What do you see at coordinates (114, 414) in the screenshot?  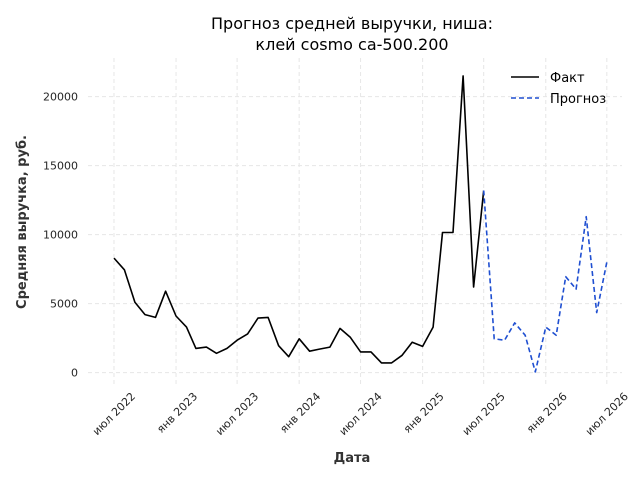 I see `x-tick-label: июл 2022` at bounding box center [114, 414].